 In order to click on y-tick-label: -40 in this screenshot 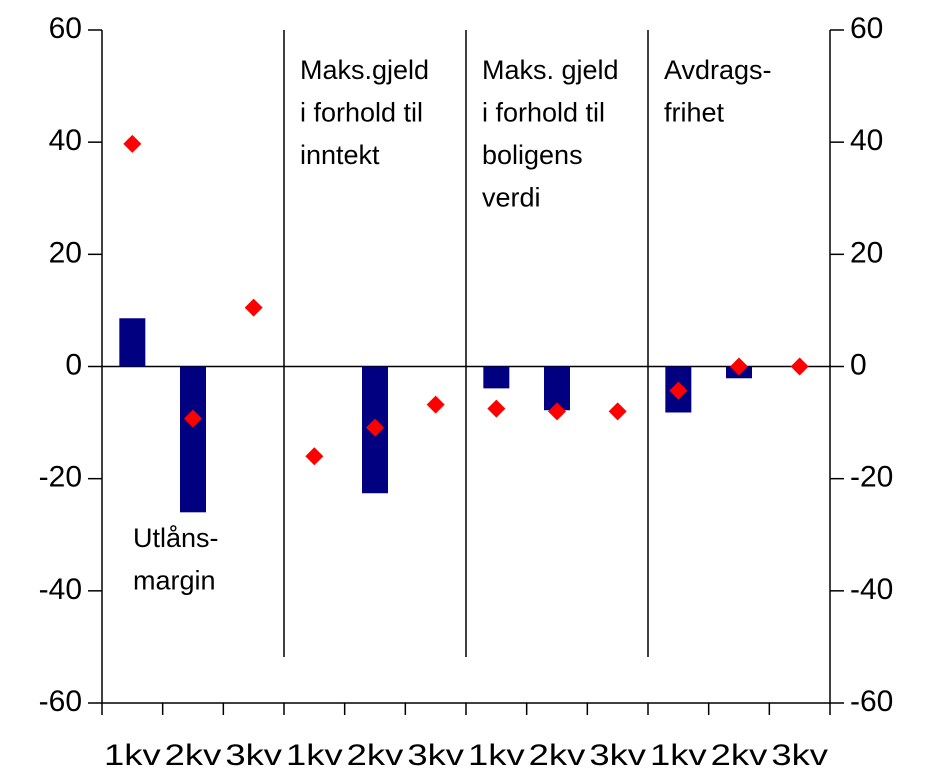, I will do `click(60, 589)`.